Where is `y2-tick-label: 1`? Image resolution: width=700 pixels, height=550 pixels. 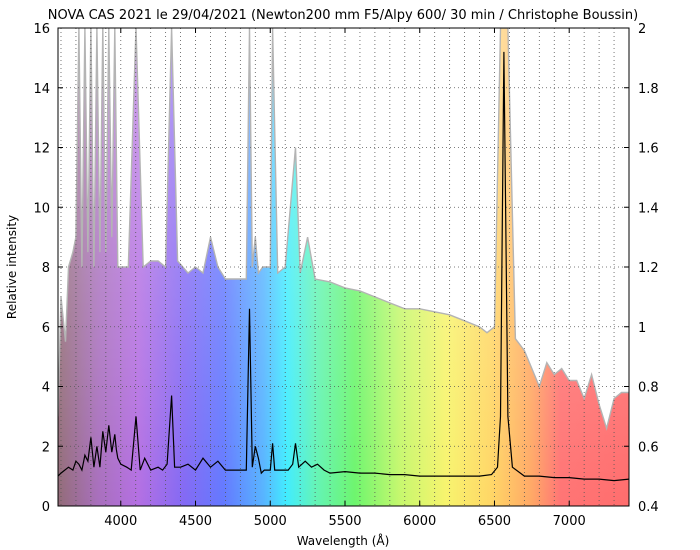
y2-tick-label: 1 is located at coordinates (642, 328).